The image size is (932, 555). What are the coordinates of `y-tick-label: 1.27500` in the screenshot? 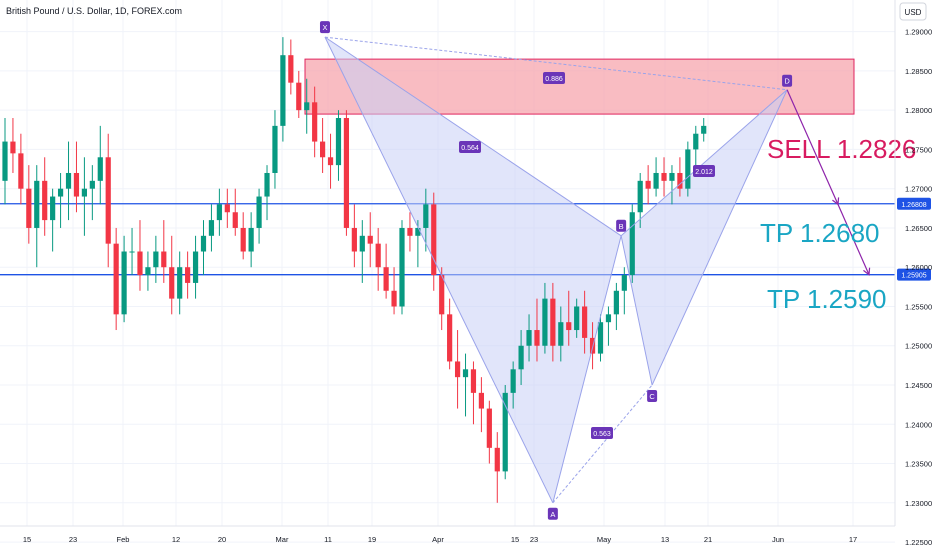 It's located at (918, 149).